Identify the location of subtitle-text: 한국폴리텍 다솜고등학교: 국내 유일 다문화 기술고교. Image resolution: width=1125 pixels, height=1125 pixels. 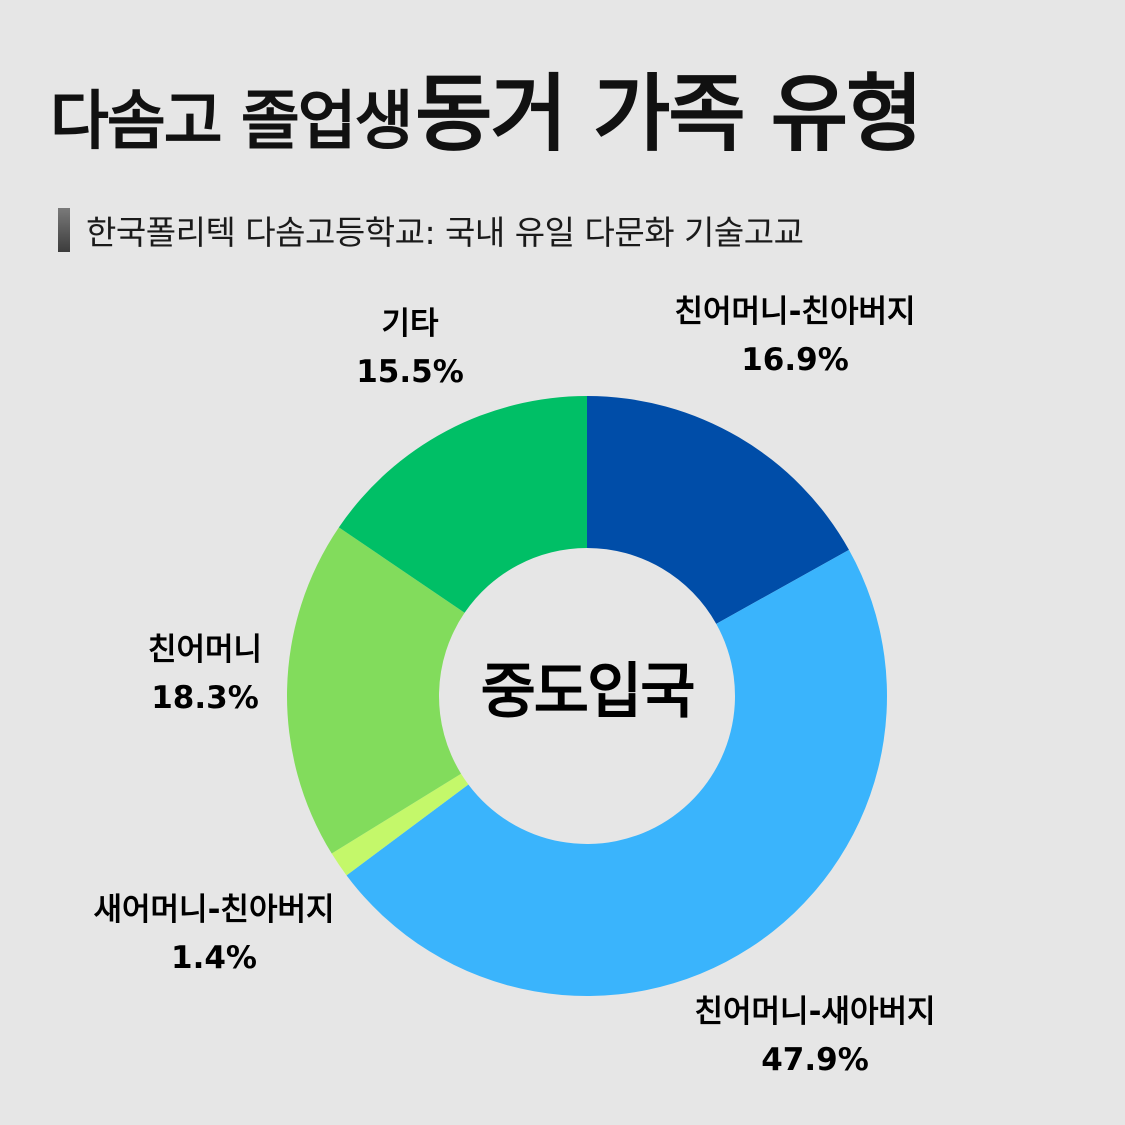
(445, 232).